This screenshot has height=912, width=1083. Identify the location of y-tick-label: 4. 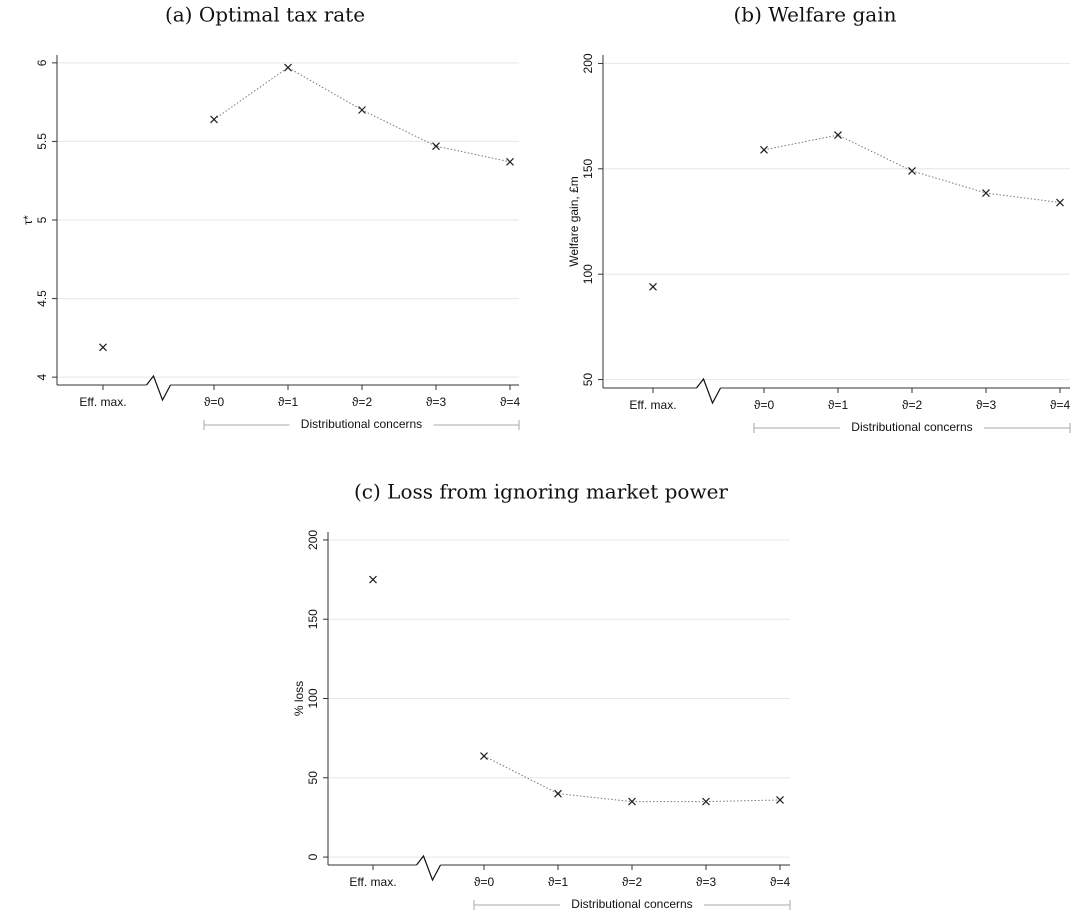
(42, 376).